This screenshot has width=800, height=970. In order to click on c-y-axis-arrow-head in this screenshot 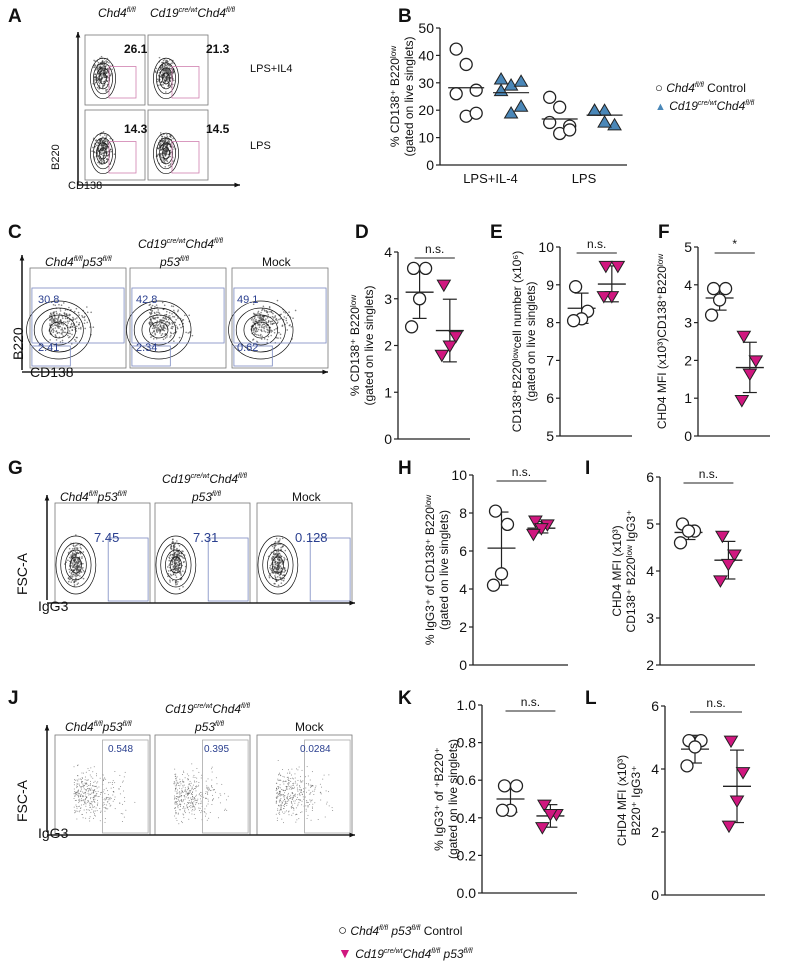, I will do `click(22, 258)`.